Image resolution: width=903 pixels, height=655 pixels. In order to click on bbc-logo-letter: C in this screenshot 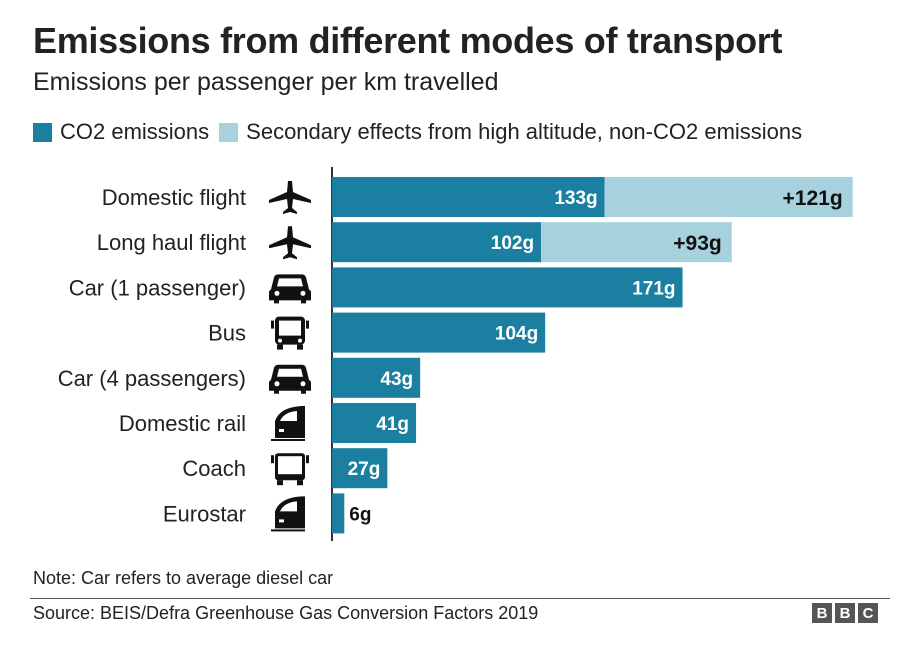, I will do `click(868, 613)`.